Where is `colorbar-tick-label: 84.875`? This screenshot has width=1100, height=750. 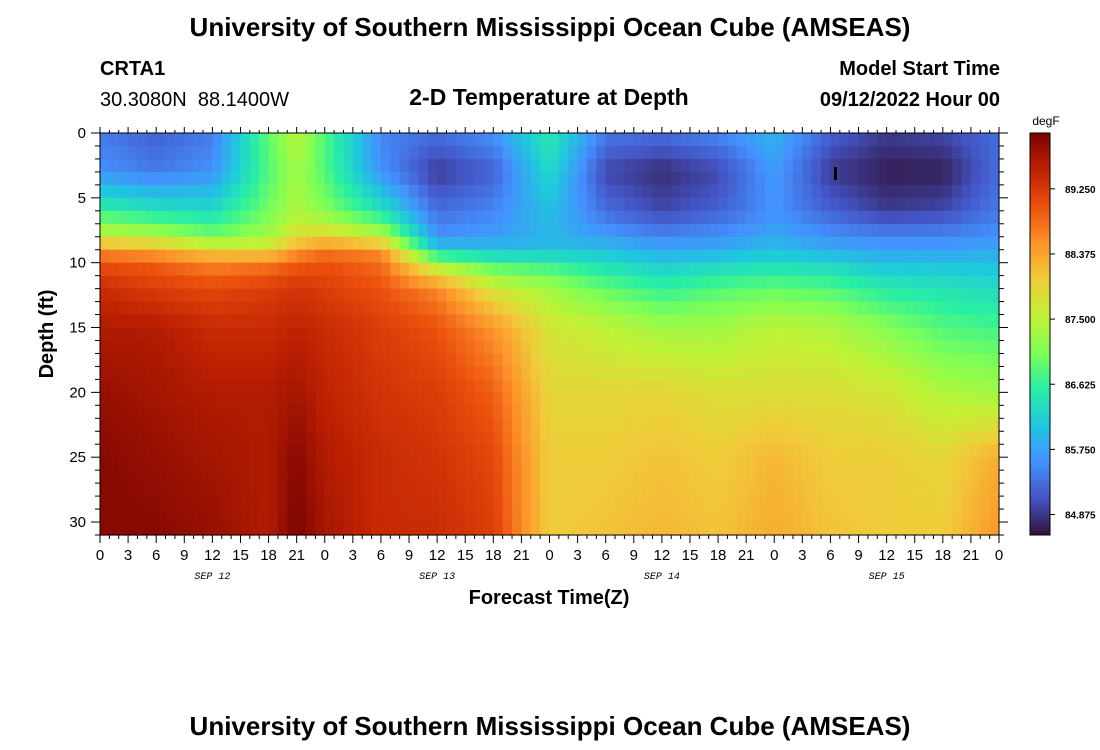
colorbar-tick-label: 84.875 is located at coordinates (1080, 516).